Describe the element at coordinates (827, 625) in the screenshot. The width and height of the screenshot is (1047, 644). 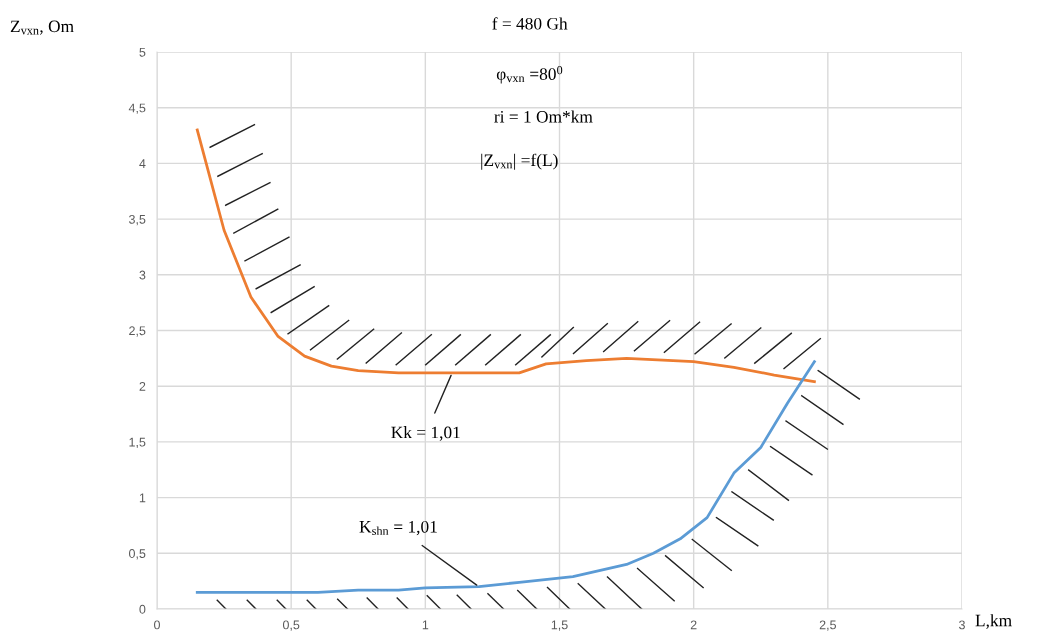
I see `x-tick-label: 2,5` at that location.